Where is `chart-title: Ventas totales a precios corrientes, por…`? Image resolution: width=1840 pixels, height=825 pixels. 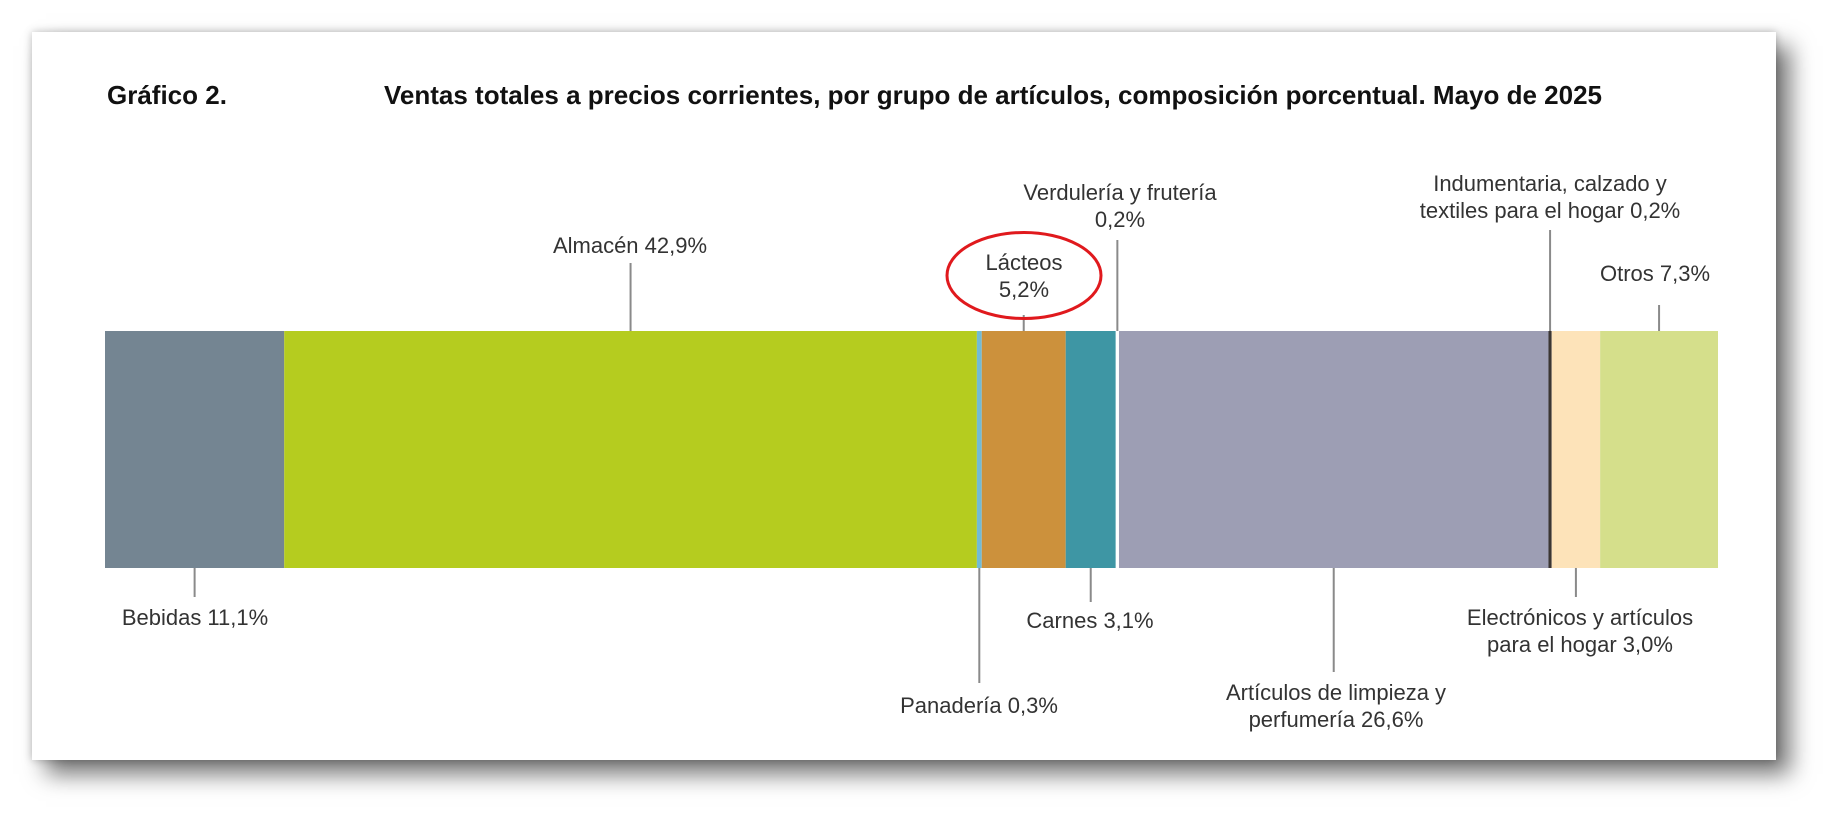
chart-title: Ventas totales a precios corrientes, por… is located at coordinates (993, 95).